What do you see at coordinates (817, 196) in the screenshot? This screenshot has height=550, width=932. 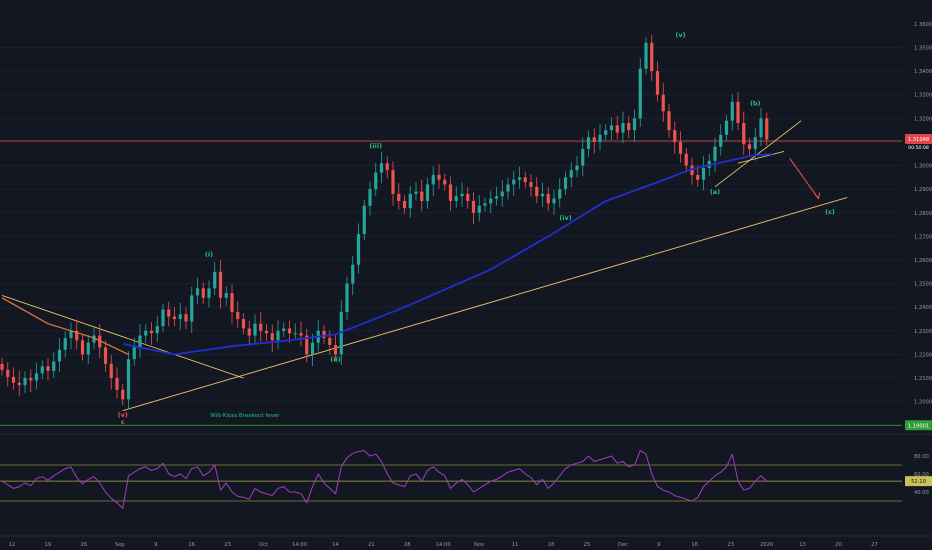 I see `arrow-head` at bounding box center [817, 196].